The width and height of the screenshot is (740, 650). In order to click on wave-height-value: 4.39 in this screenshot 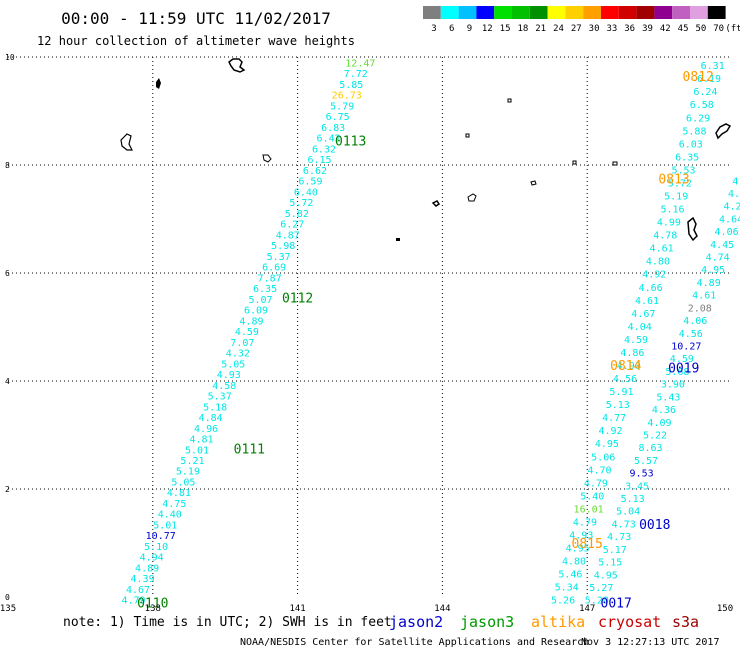, I will do `click(143, 579)`.